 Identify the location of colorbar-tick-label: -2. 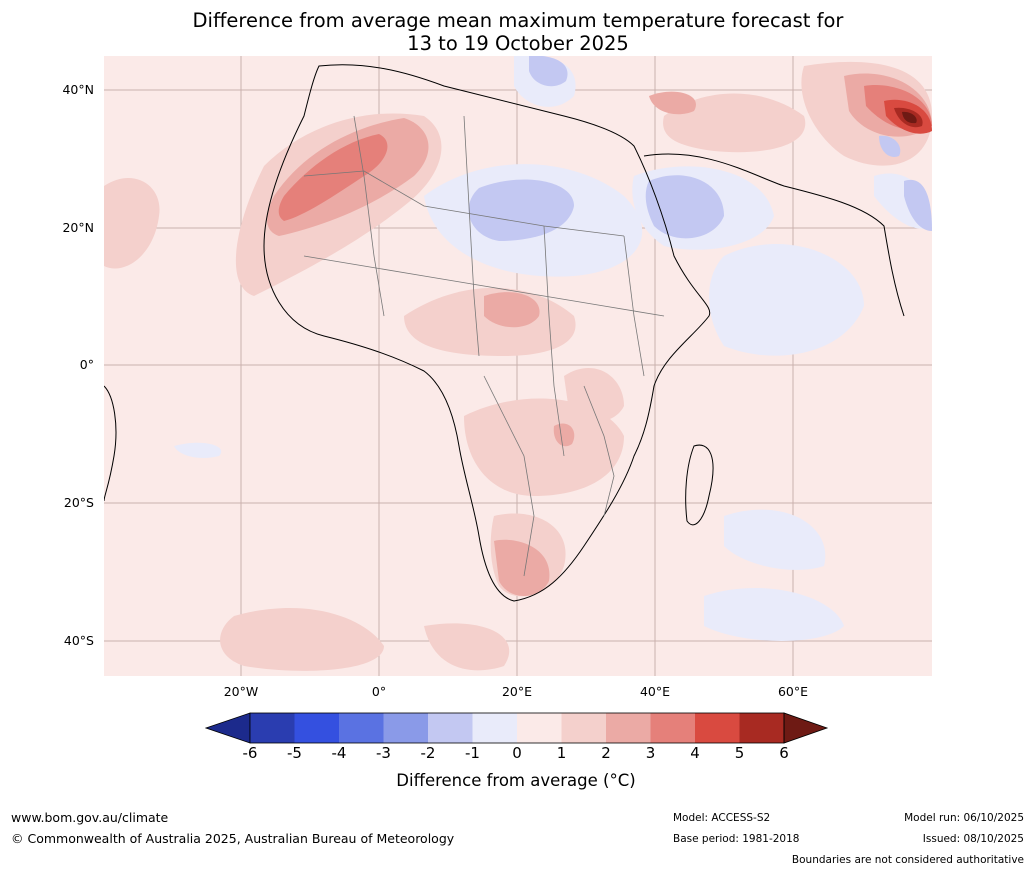
(428, 753).